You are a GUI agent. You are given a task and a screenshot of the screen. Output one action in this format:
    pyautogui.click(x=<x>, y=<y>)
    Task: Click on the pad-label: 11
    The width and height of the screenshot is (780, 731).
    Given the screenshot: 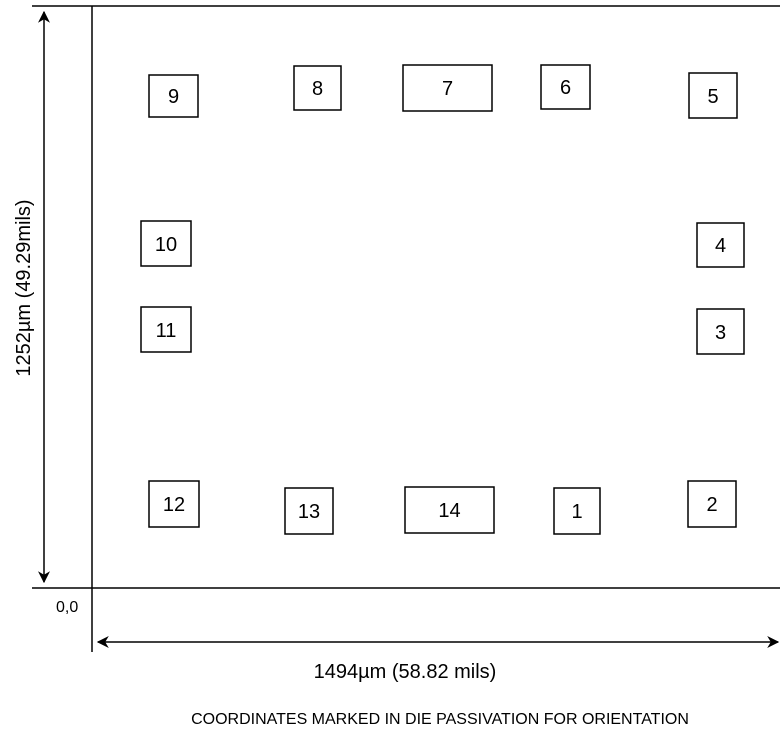 What is the action you would take?
    pyautogui.click(x=166, y=331)
    